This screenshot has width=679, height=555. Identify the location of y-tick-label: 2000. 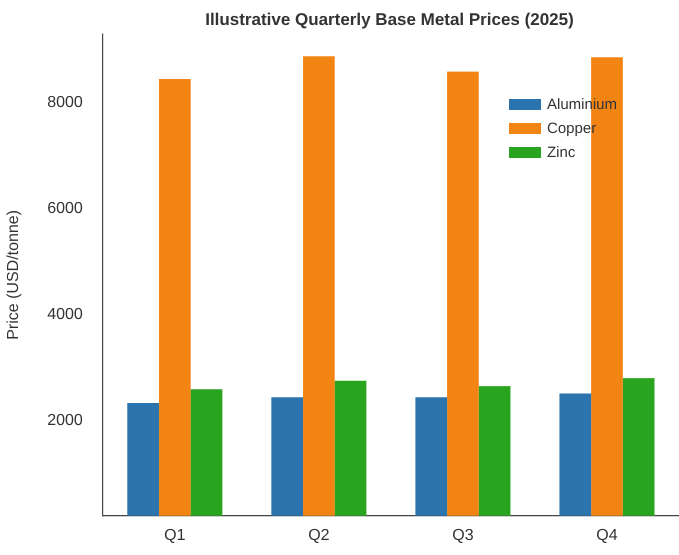
(65, 420).